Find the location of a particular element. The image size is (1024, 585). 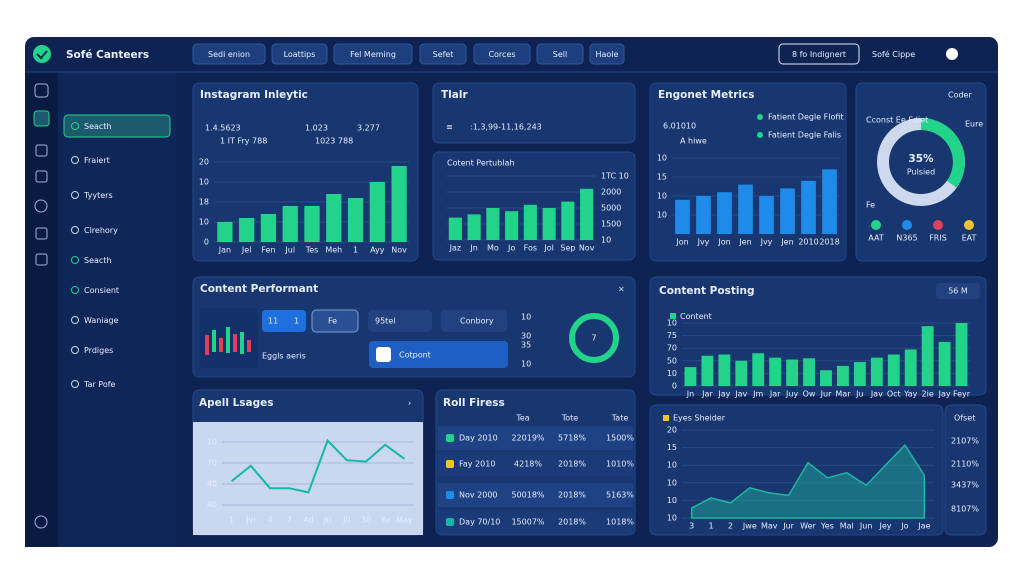

search-box is located at coordinates (819, 54).